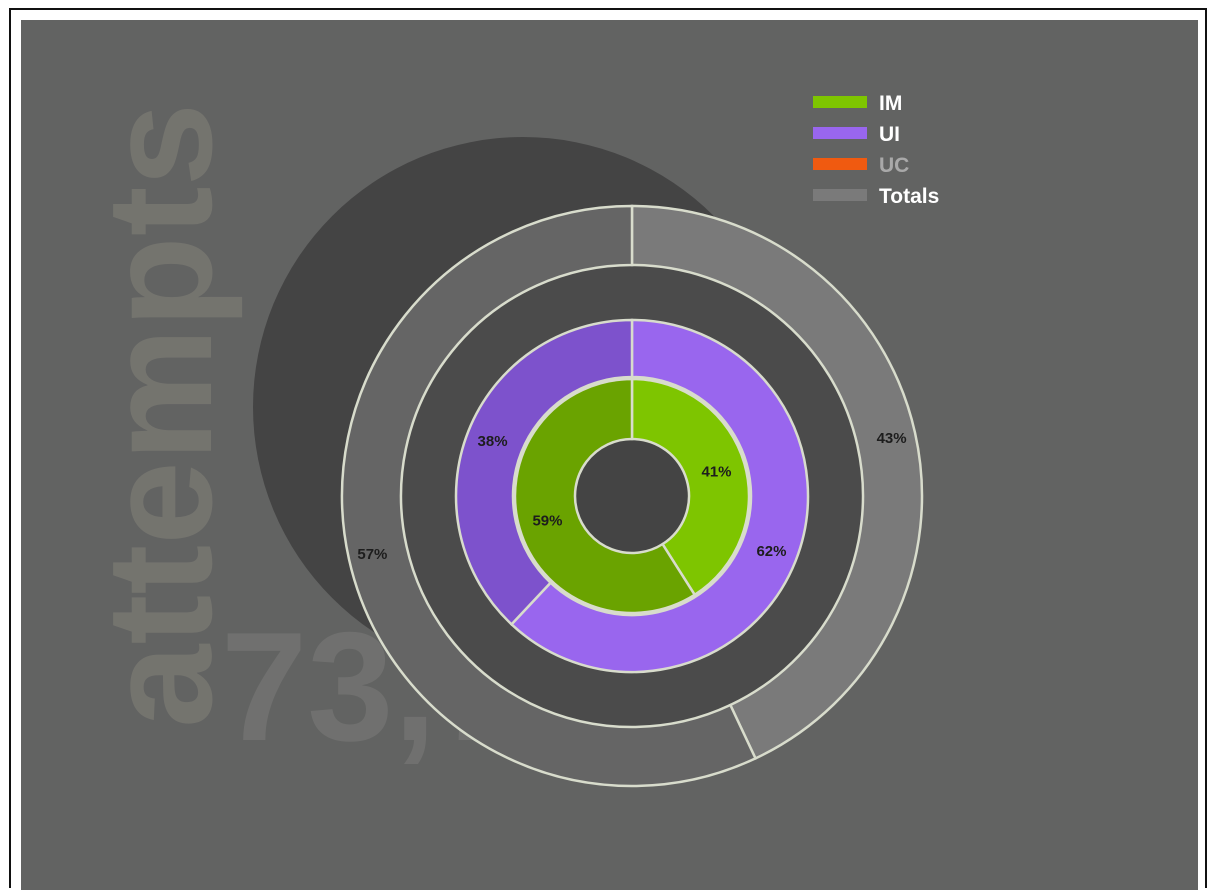  I want to click on legend-label-ui: UI, so click(889, 134).